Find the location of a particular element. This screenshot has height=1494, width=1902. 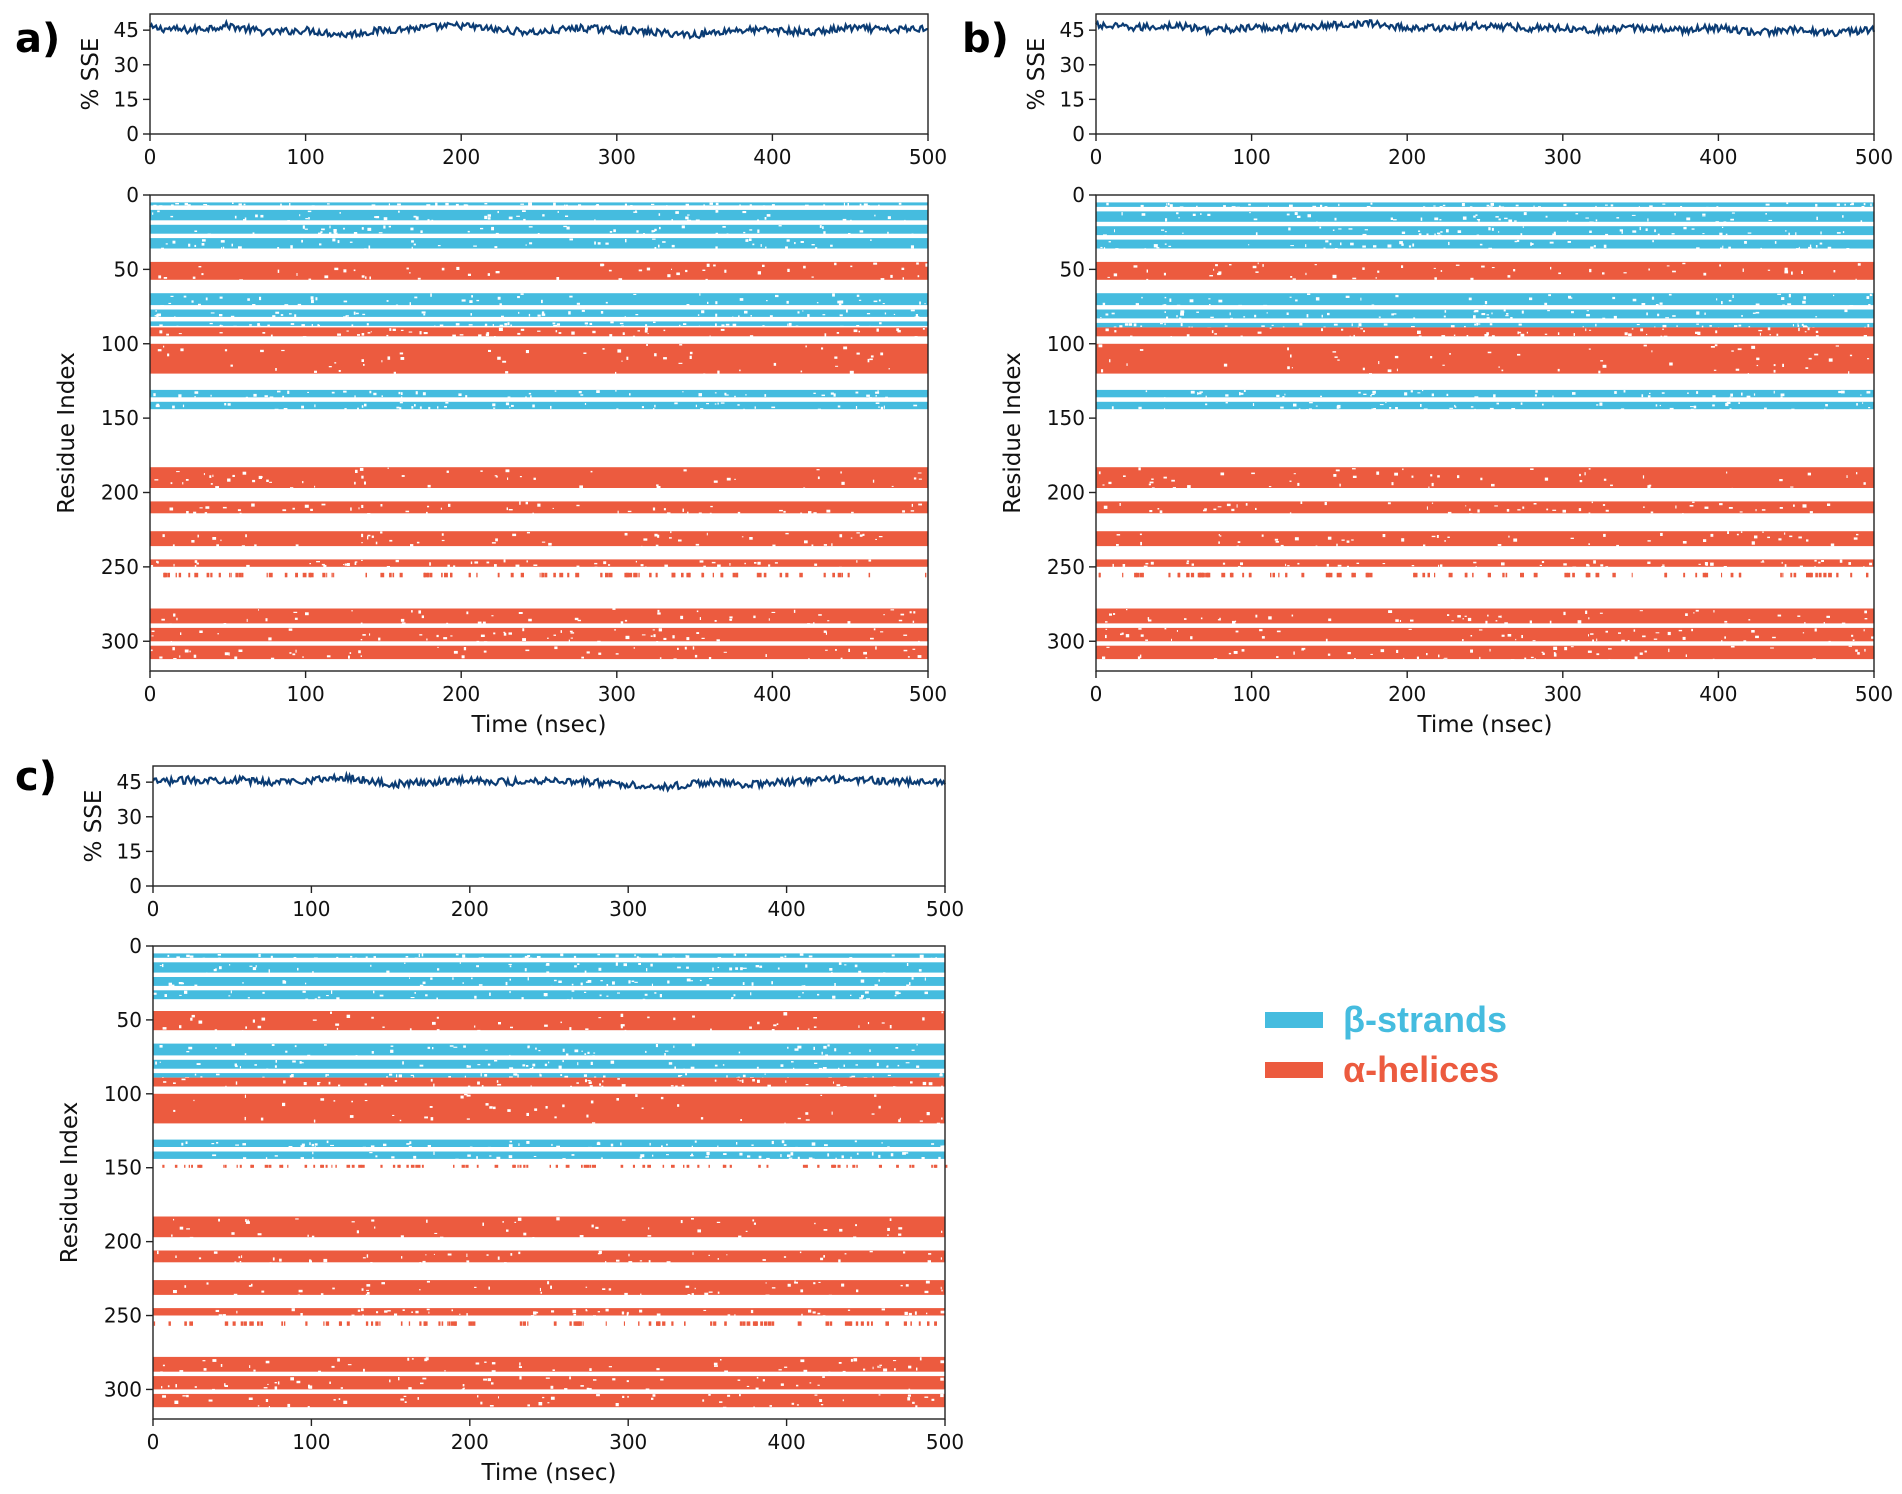

y-axis-label: % SSE is located at coordinates (1037, 74).